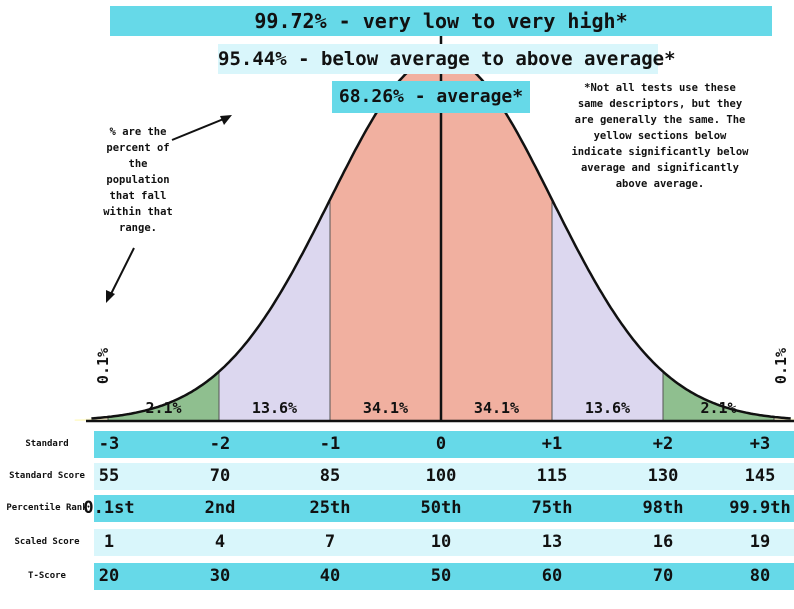 This screenshot has width=794, height=609. I want to click on score-cell: -2, so click(220, 444).